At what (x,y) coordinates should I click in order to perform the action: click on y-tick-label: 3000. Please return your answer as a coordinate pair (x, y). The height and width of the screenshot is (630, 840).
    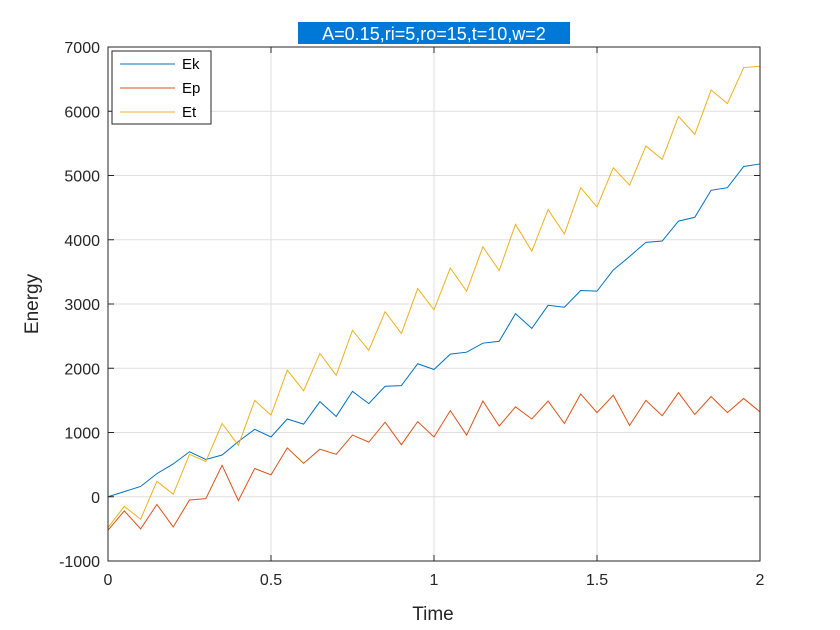
    Looking at the image, I should click on (82, 305).